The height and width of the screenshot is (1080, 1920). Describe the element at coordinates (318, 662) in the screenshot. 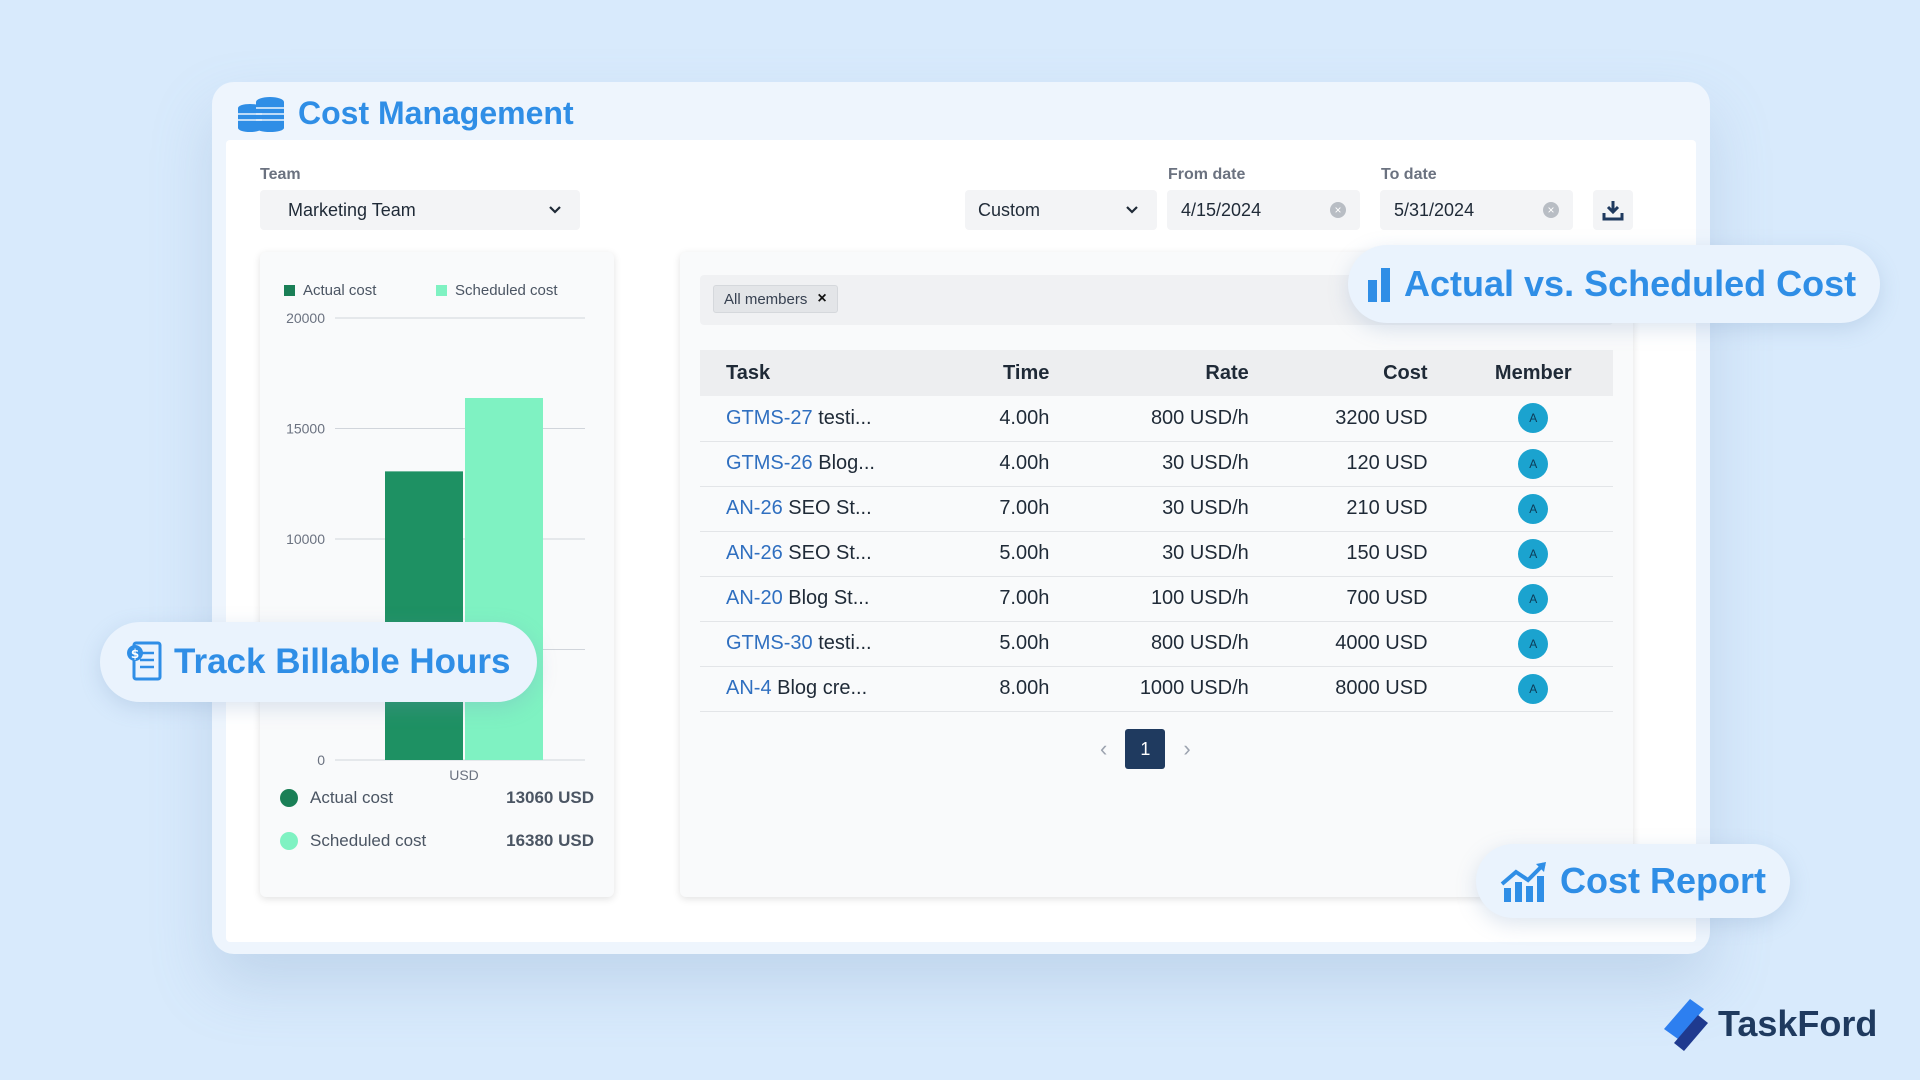

I see `callout-track-billable-hours: $ Track Billable Hours` at that location.